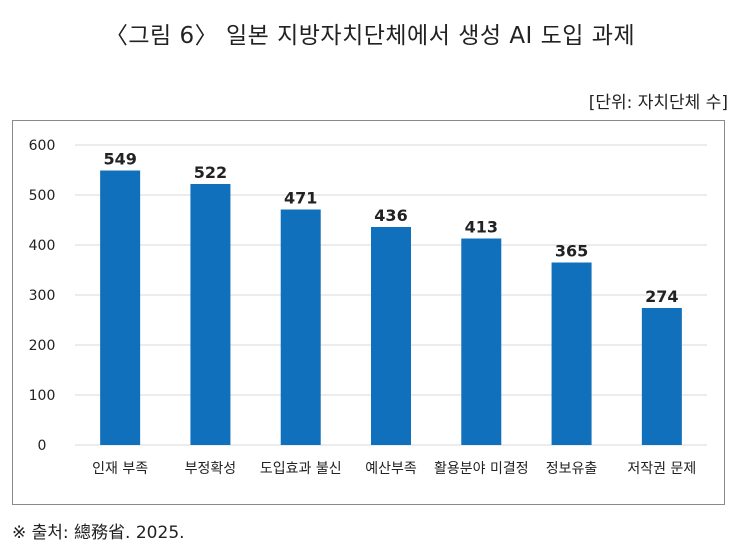 This screenshot has height=554, width=740. I want to click on y-tick-label: 0, so click(42, 446).